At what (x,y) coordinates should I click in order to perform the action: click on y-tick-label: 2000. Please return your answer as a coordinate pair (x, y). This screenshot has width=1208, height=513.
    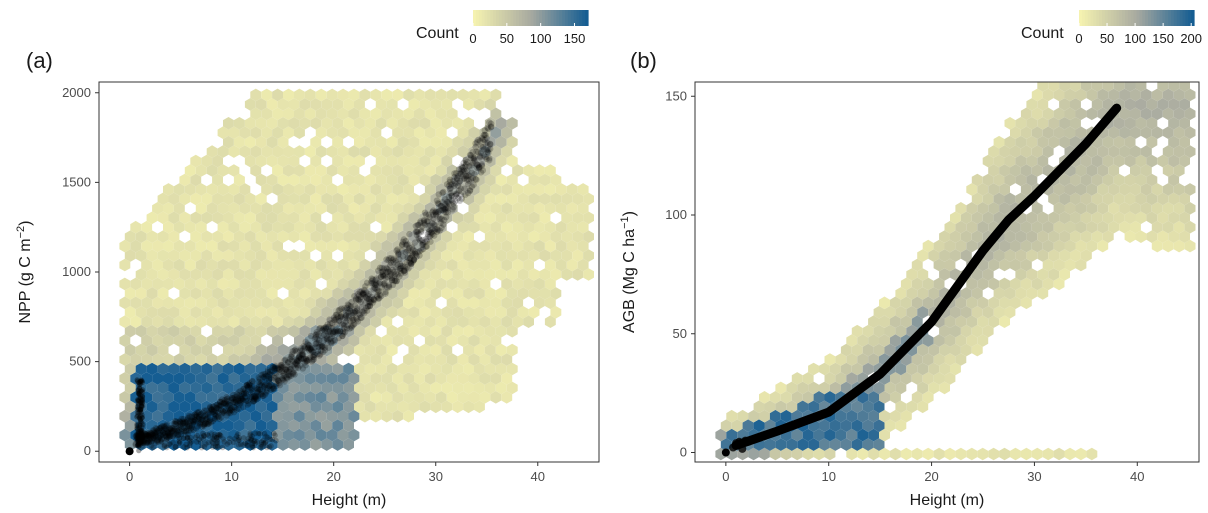
    Looking at the image, I should click on (76, 92).